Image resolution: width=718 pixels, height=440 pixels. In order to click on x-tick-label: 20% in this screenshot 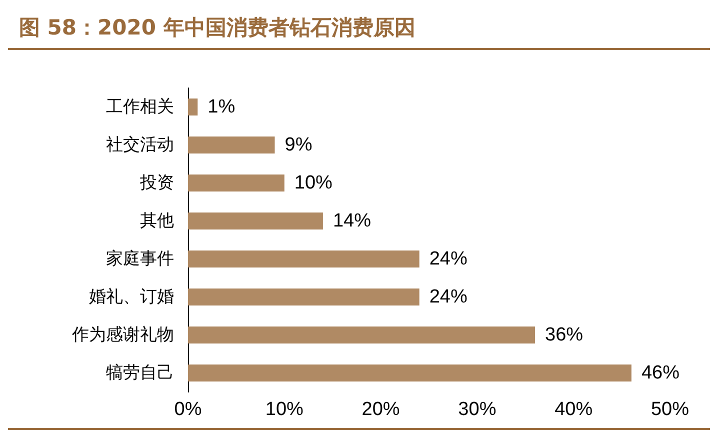, I will do `click(381, 409)`.